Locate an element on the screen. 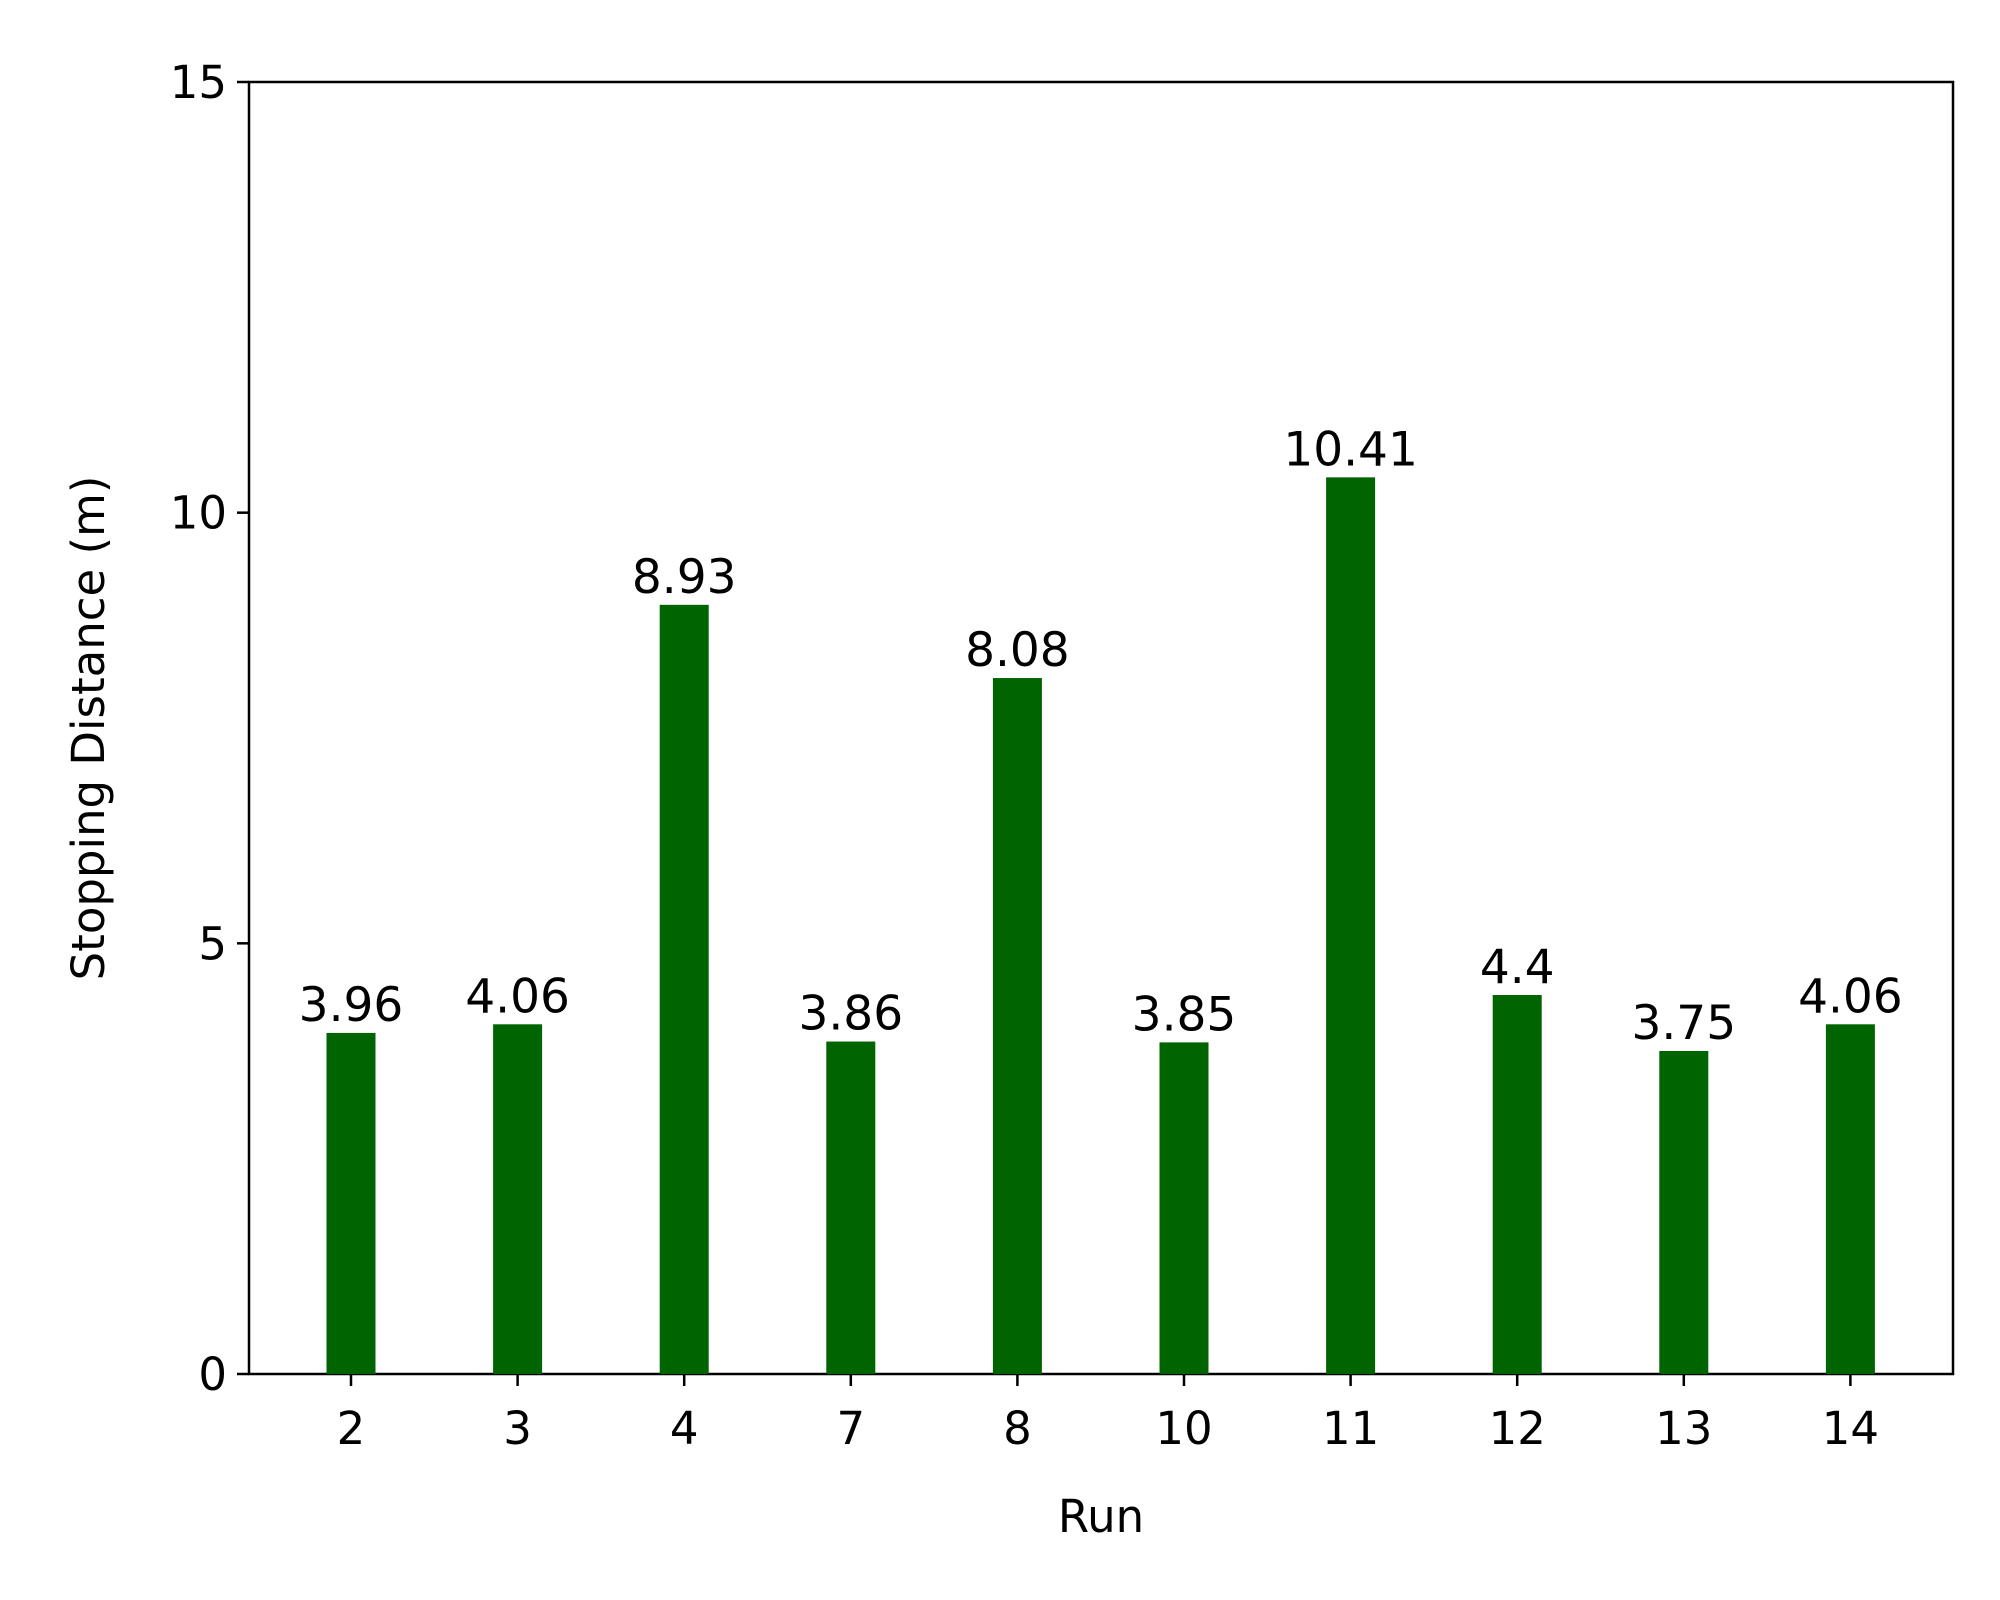  y-tick-label: 0 is located at coordinates (212, 1374).